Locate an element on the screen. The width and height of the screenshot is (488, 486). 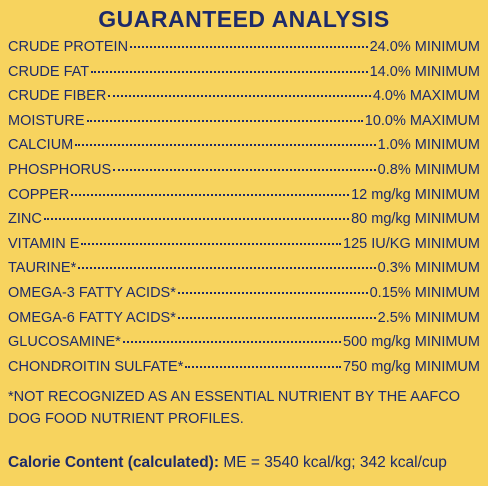
nutrient-name: CALCIUM is located at coordinates (41, 145).